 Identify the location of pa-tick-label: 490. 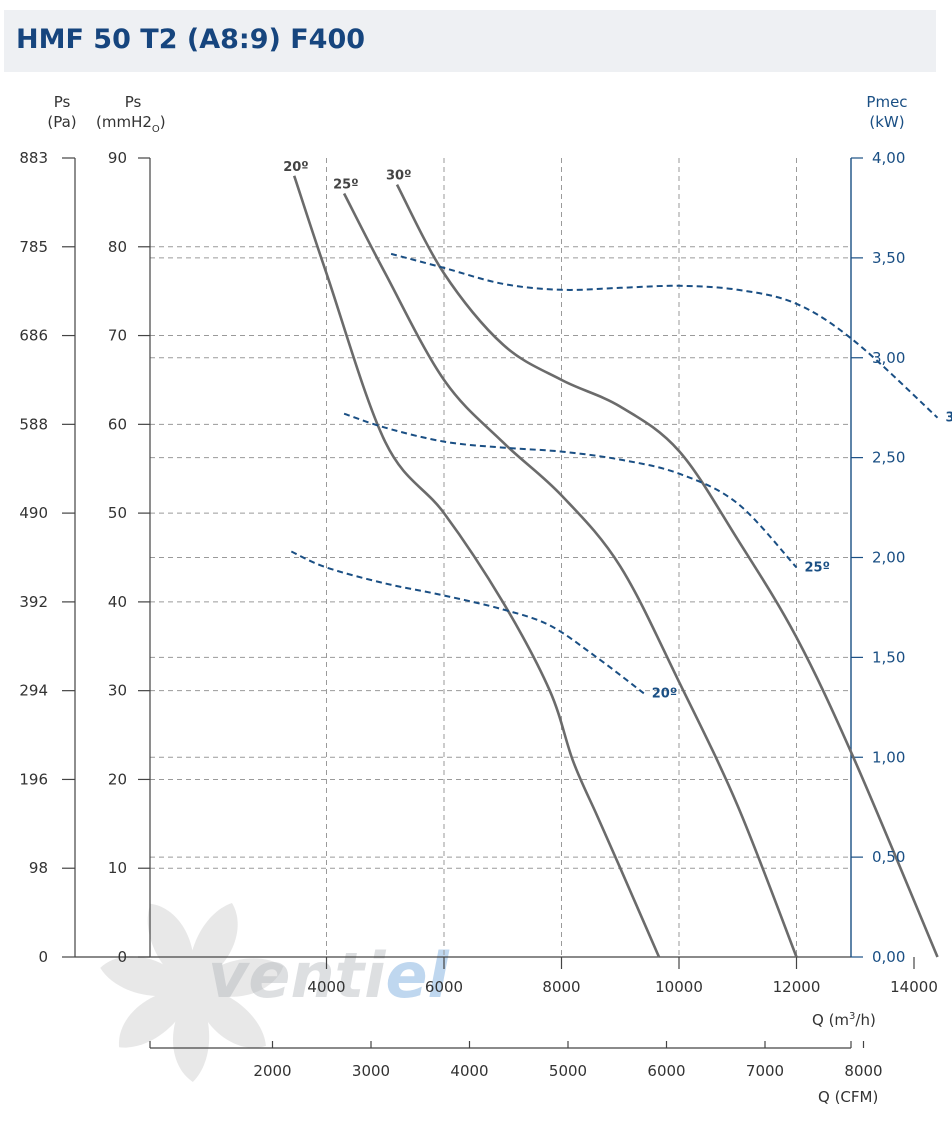
(33, 513).